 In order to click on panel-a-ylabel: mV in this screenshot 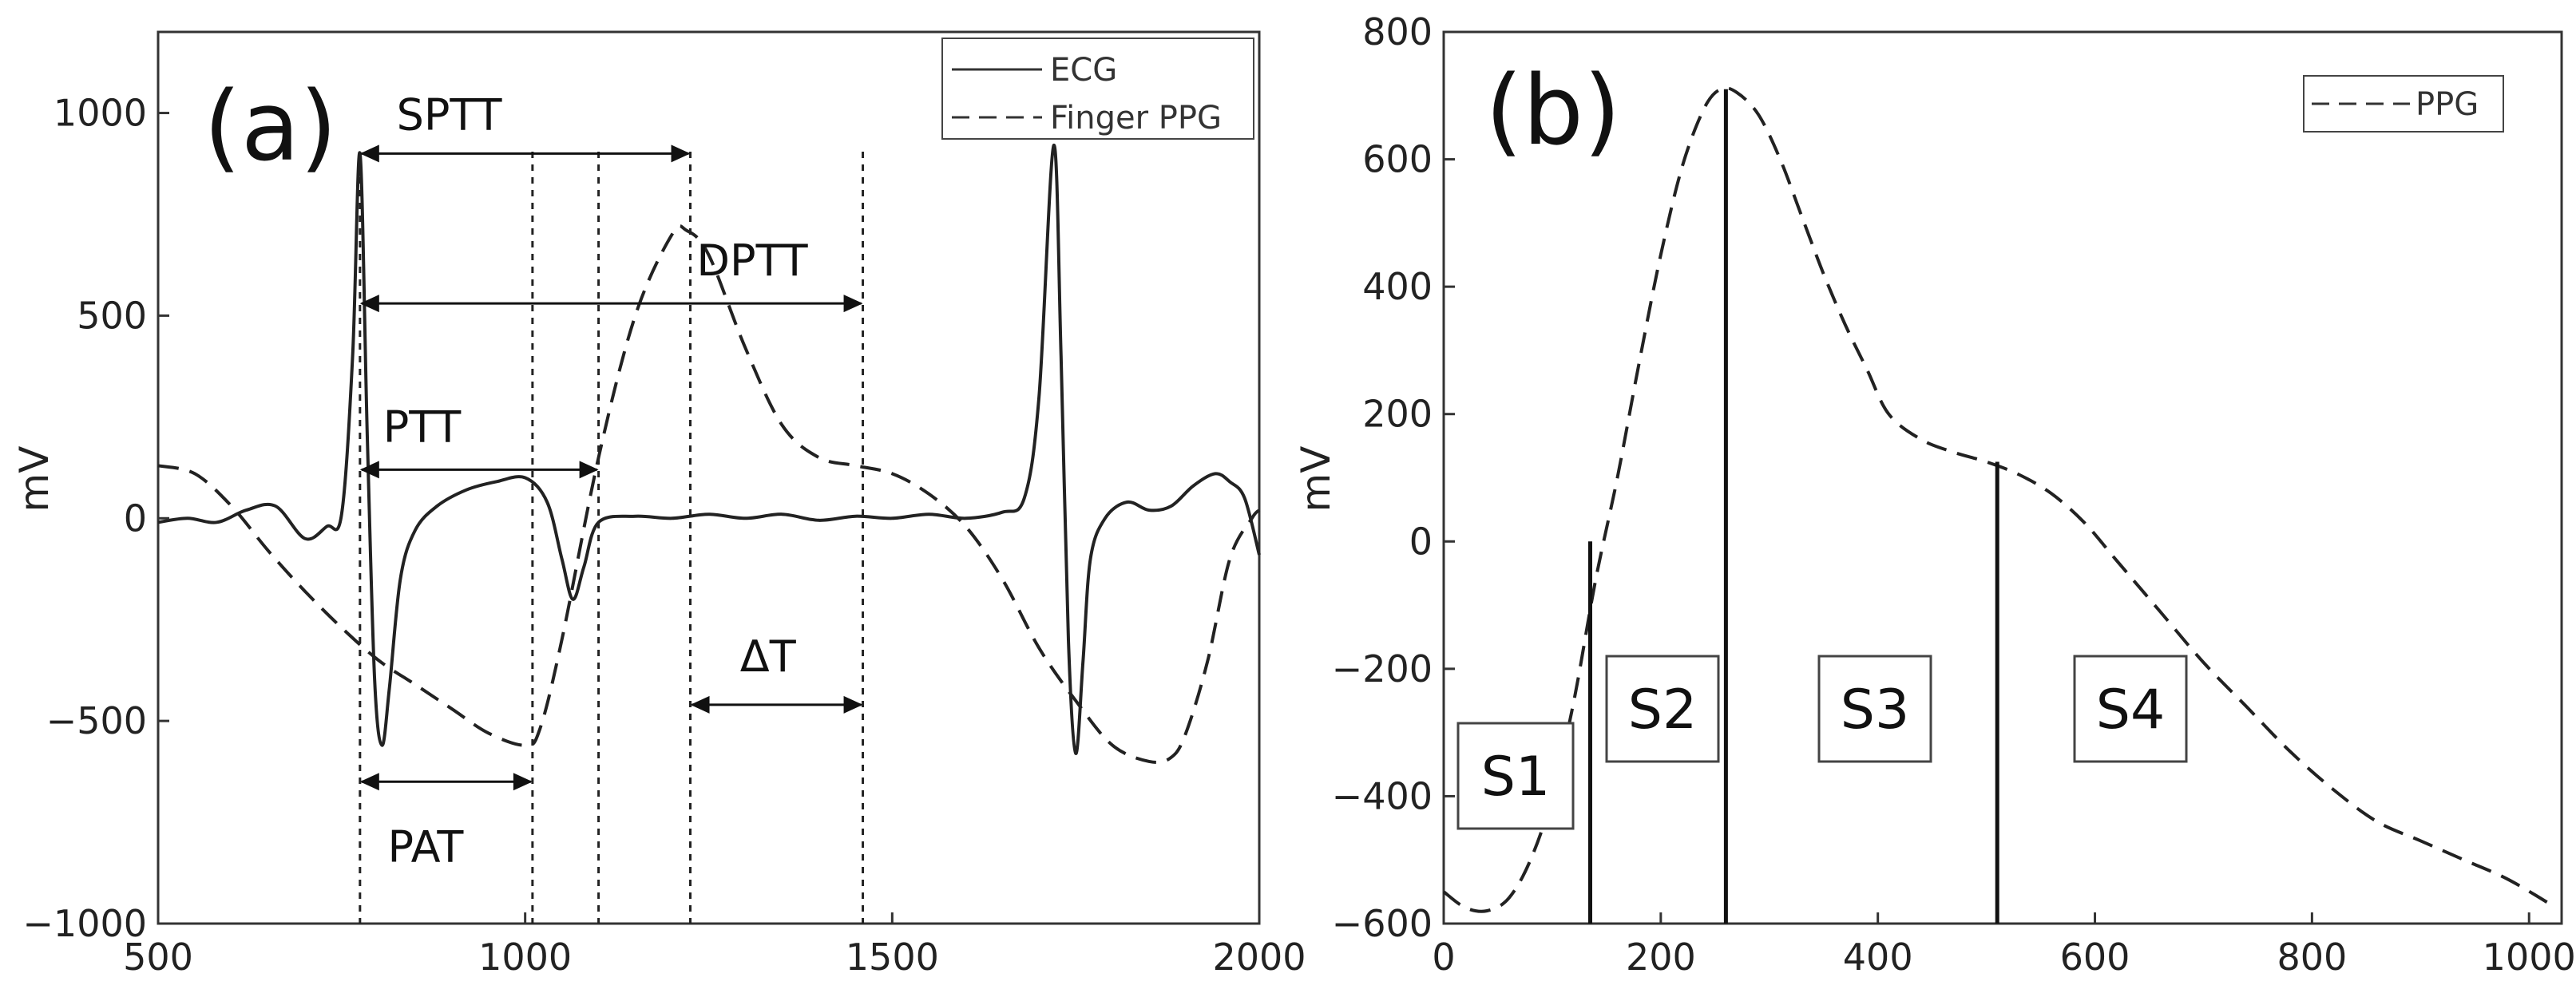, I will do `click(34, 479)`.